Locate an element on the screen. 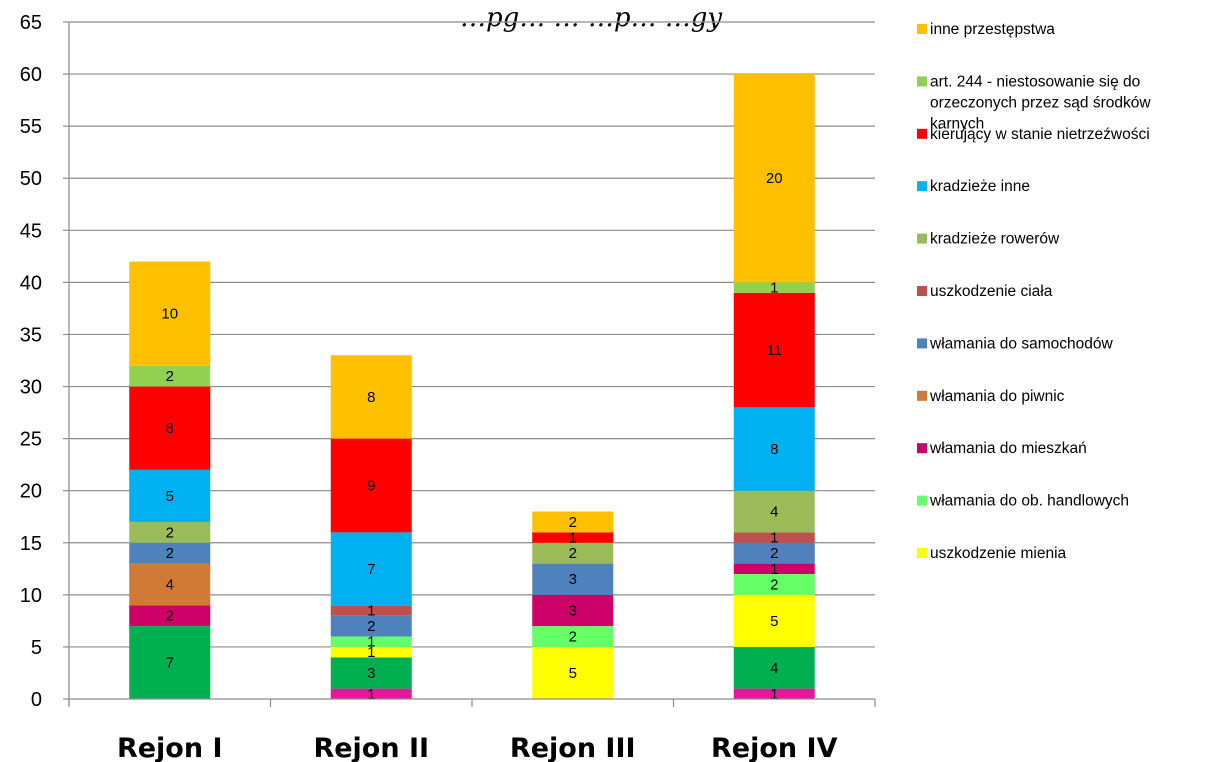 The width and height of the screenshot is (1210, 762). legend-label: włamania do ob. handlowych is located at coordinates (1029, 501).